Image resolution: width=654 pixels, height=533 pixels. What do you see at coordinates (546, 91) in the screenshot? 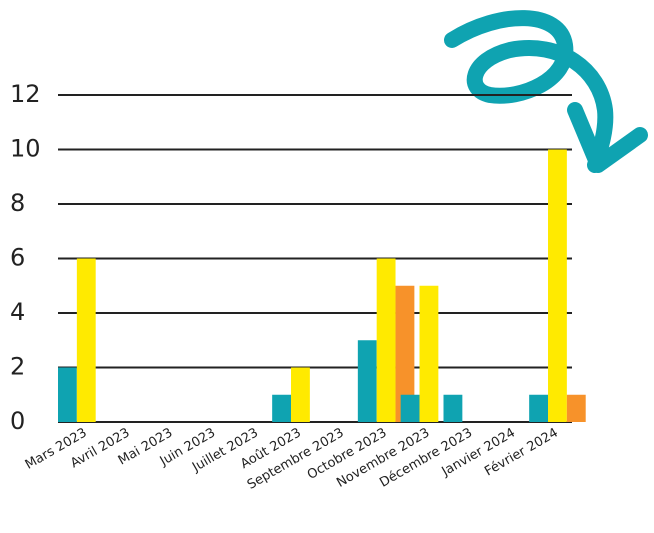
I see `decorative-arrow` at bounding box center [546, 91].